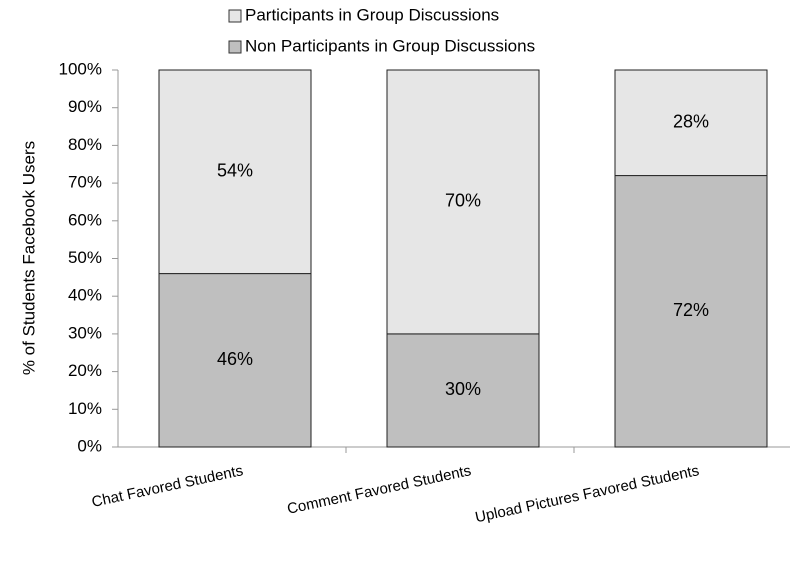 This screenshot has height=574, width=791. I want to click on value-label: 46%, so click(235, 359).